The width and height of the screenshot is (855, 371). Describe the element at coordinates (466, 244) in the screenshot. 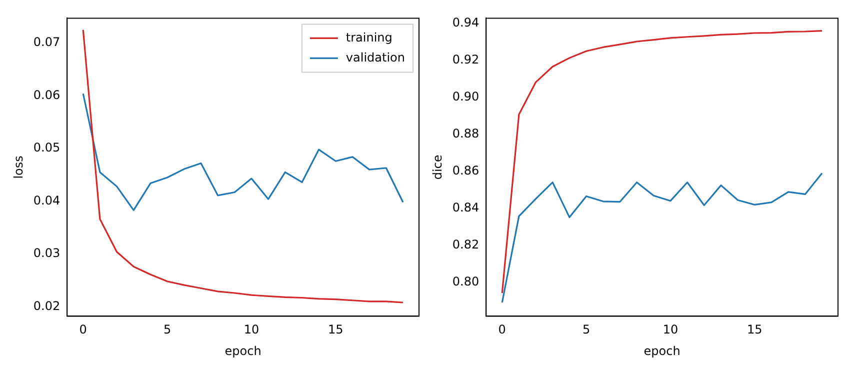

I see `y-tick-label: 0.82` at that location.